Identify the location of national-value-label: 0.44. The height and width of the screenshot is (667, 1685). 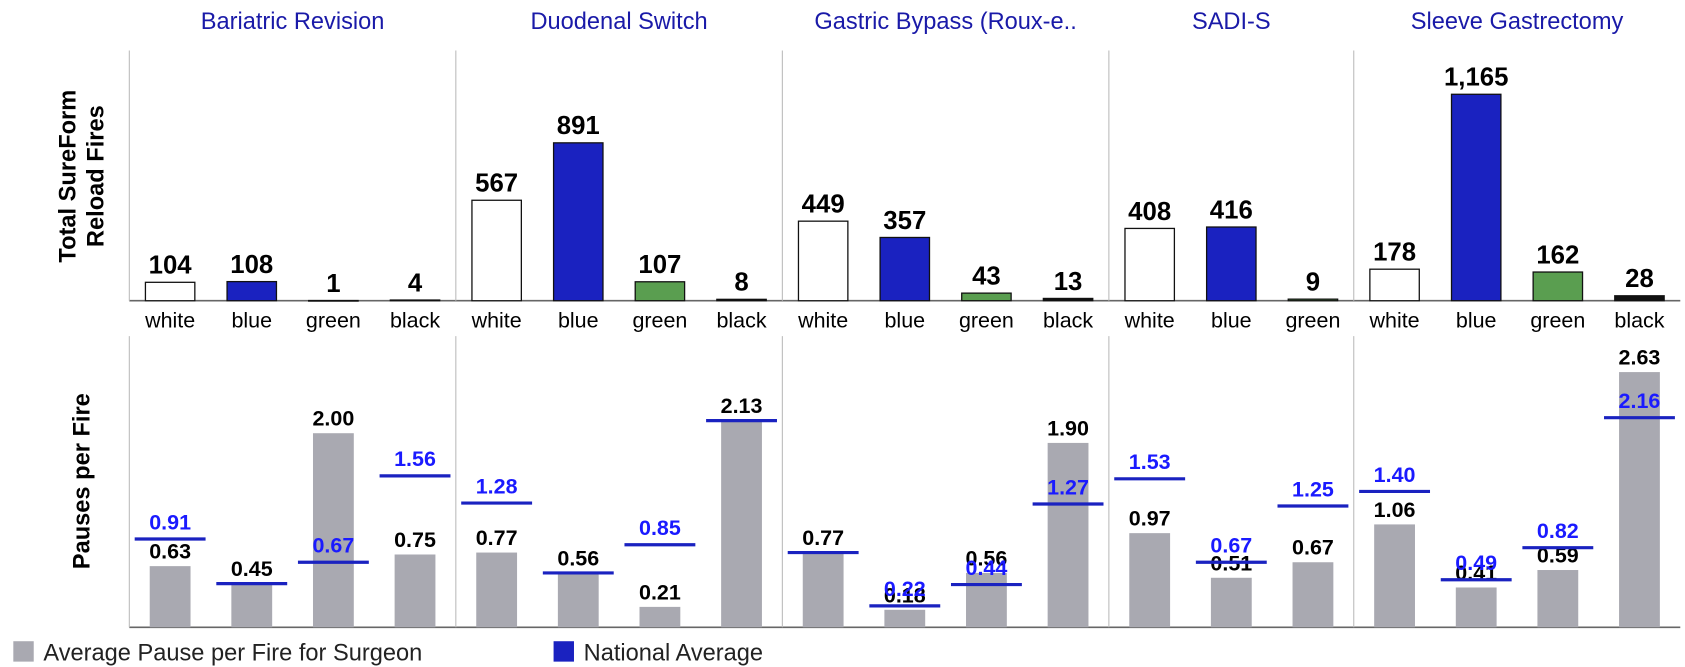
(987, 568).